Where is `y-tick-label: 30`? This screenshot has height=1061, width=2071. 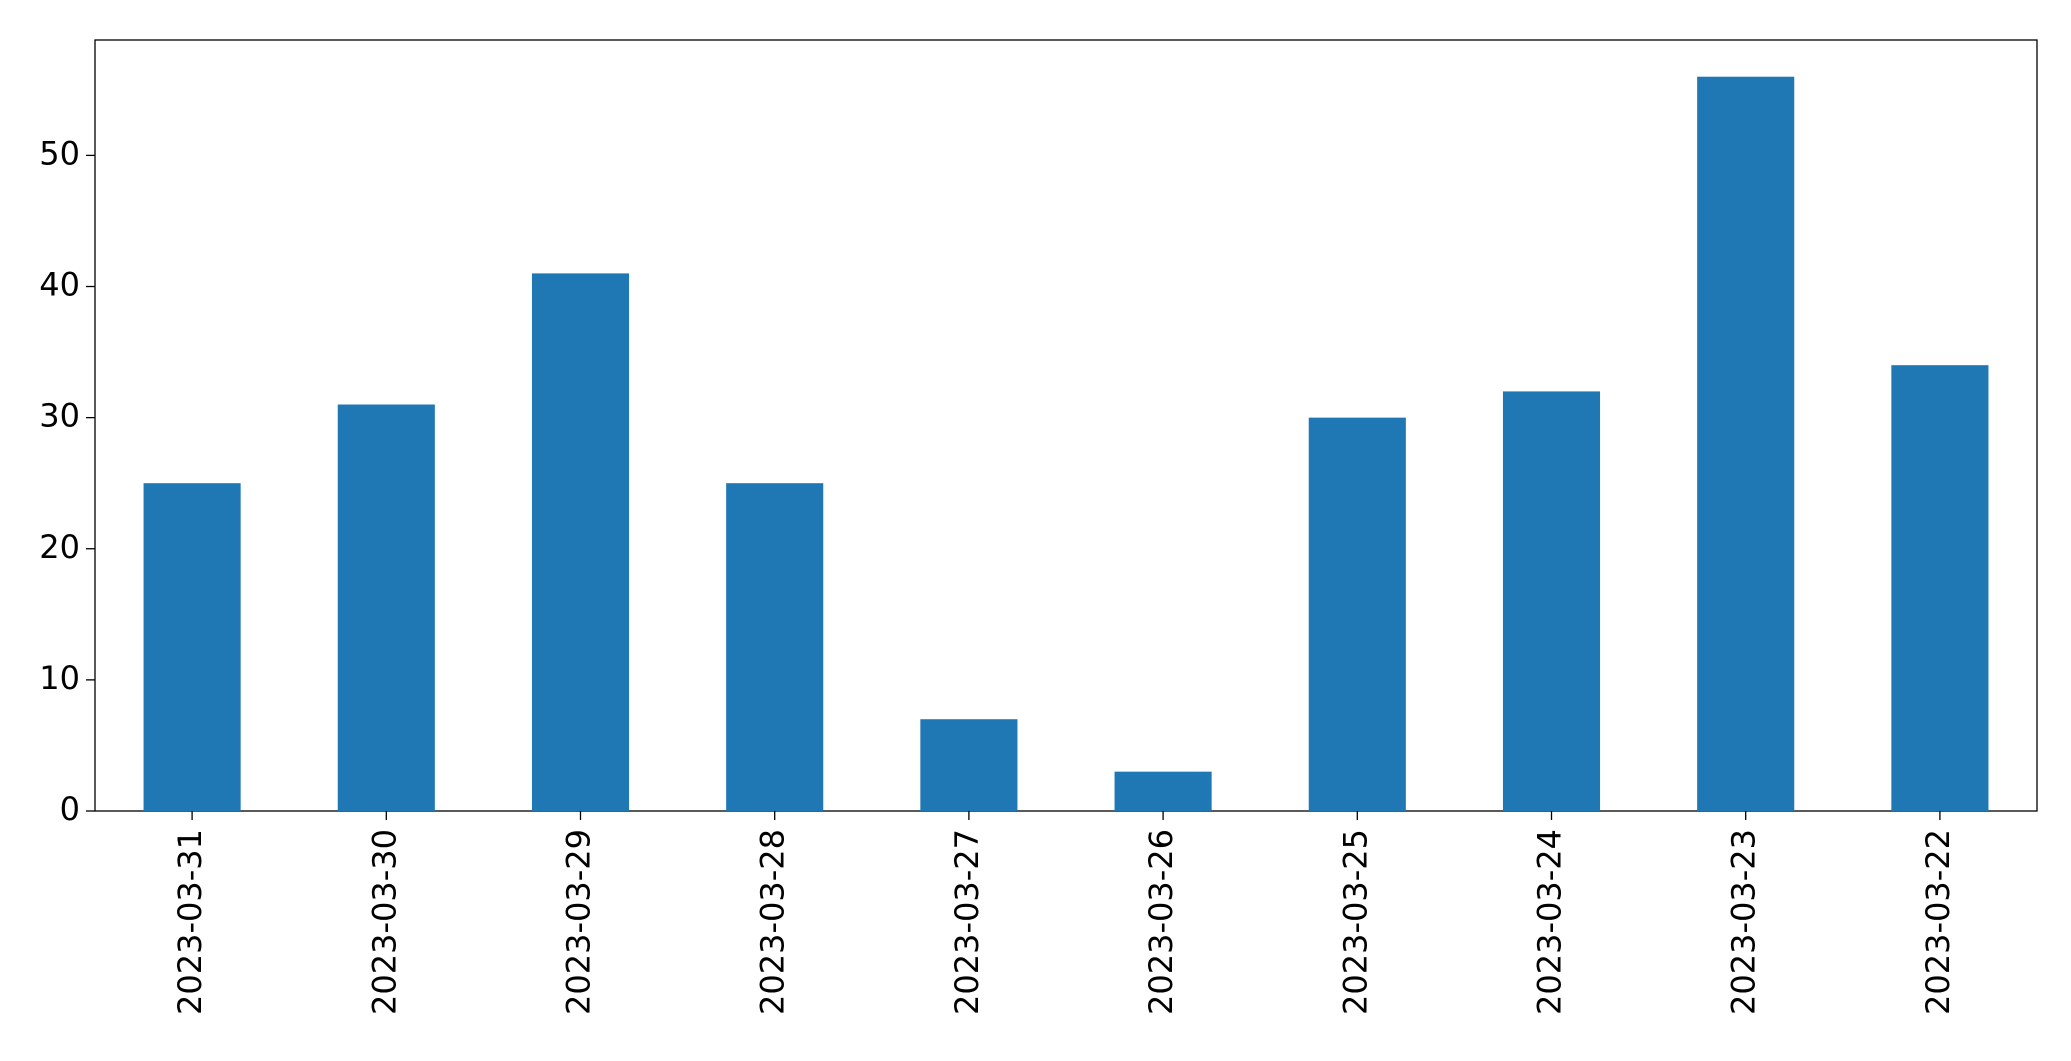
y-tick-label: 30 is located at coordinates (59, 416).